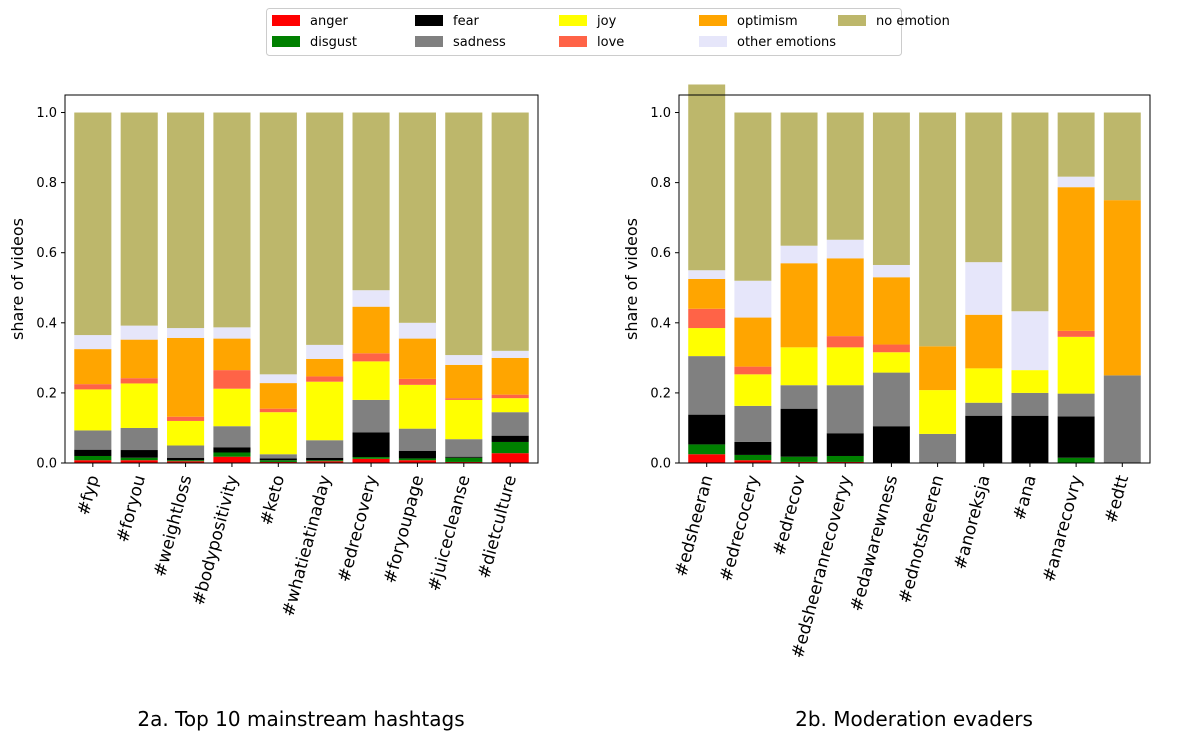 This screenshot has width=1193, height=739. Describe the element at coordinates (329, 21) in the screenshot. I see `legend-label-anger: anger` at that location.